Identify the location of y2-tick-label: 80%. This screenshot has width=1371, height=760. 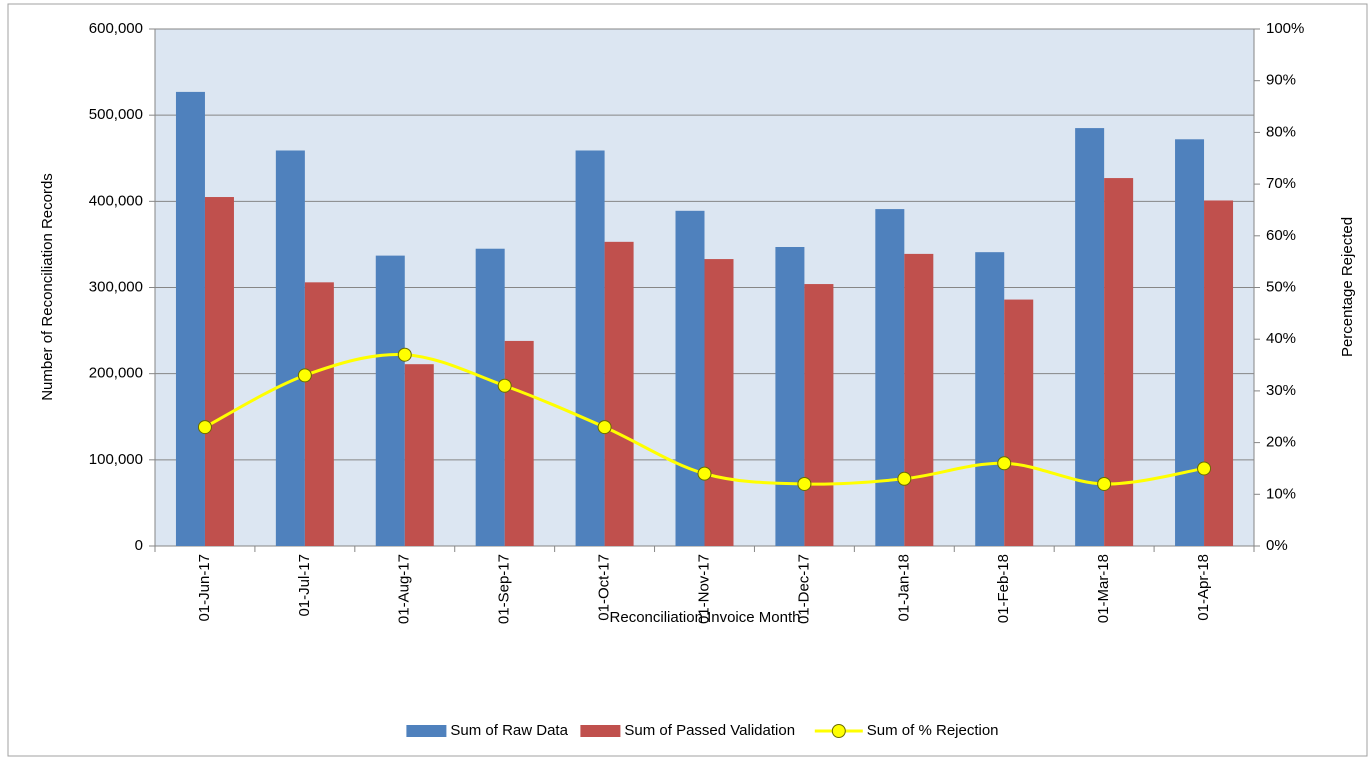
(1281, 131).